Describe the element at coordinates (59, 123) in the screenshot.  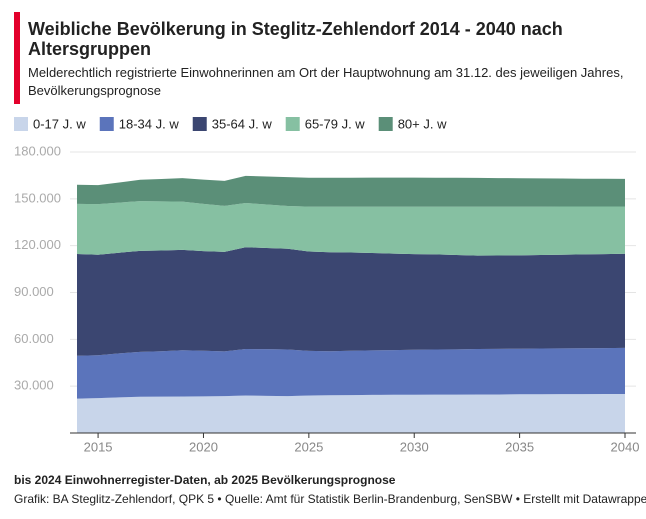
I see `legend-label: 0-17 J. w` at that location.